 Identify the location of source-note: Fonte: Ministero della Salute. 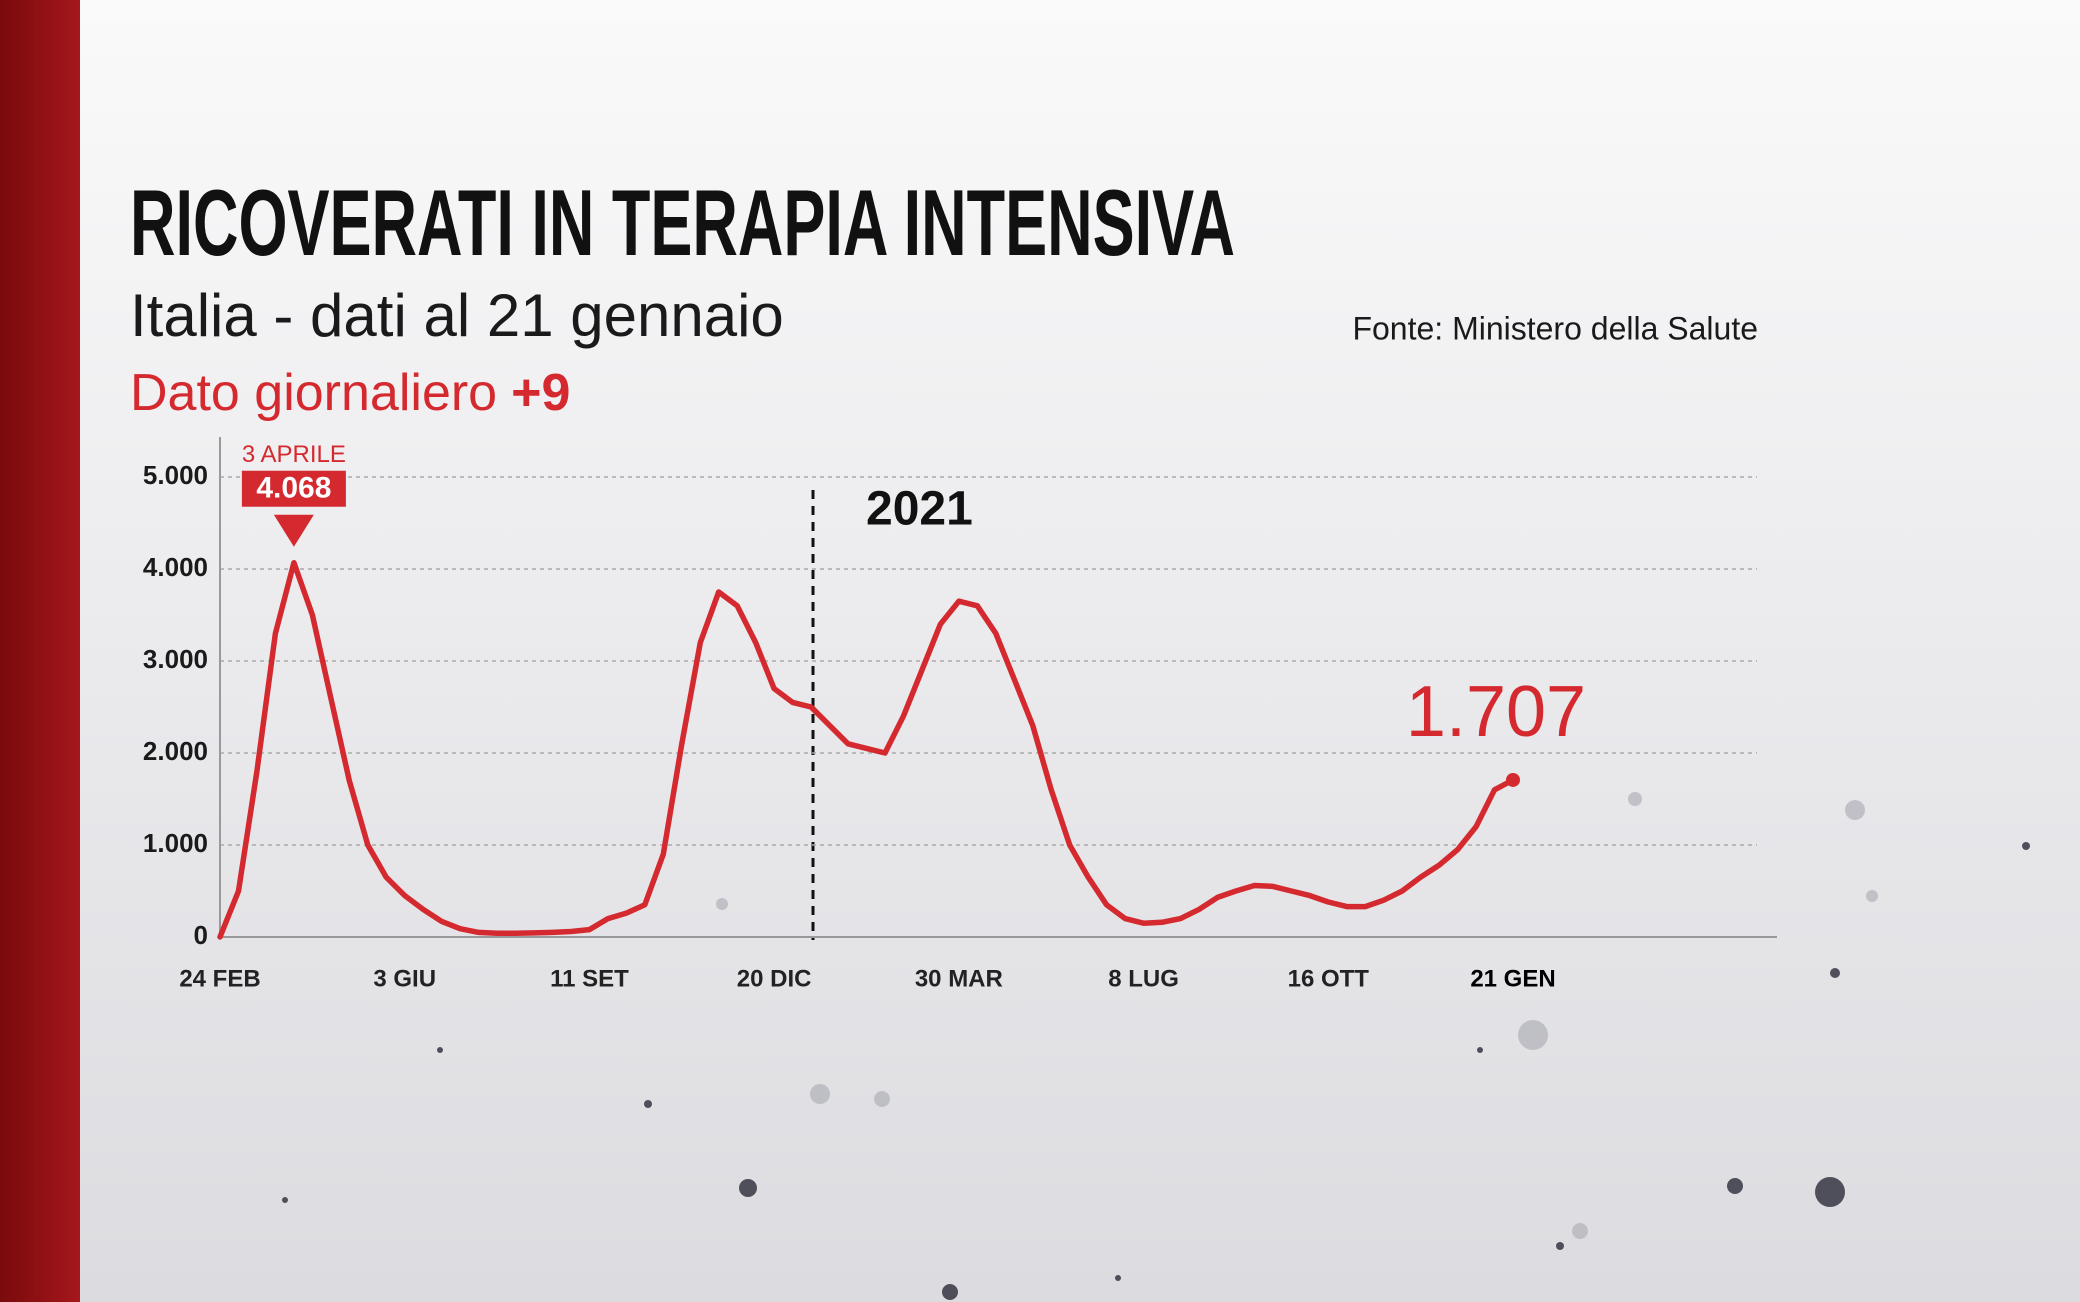
(1555, 328).